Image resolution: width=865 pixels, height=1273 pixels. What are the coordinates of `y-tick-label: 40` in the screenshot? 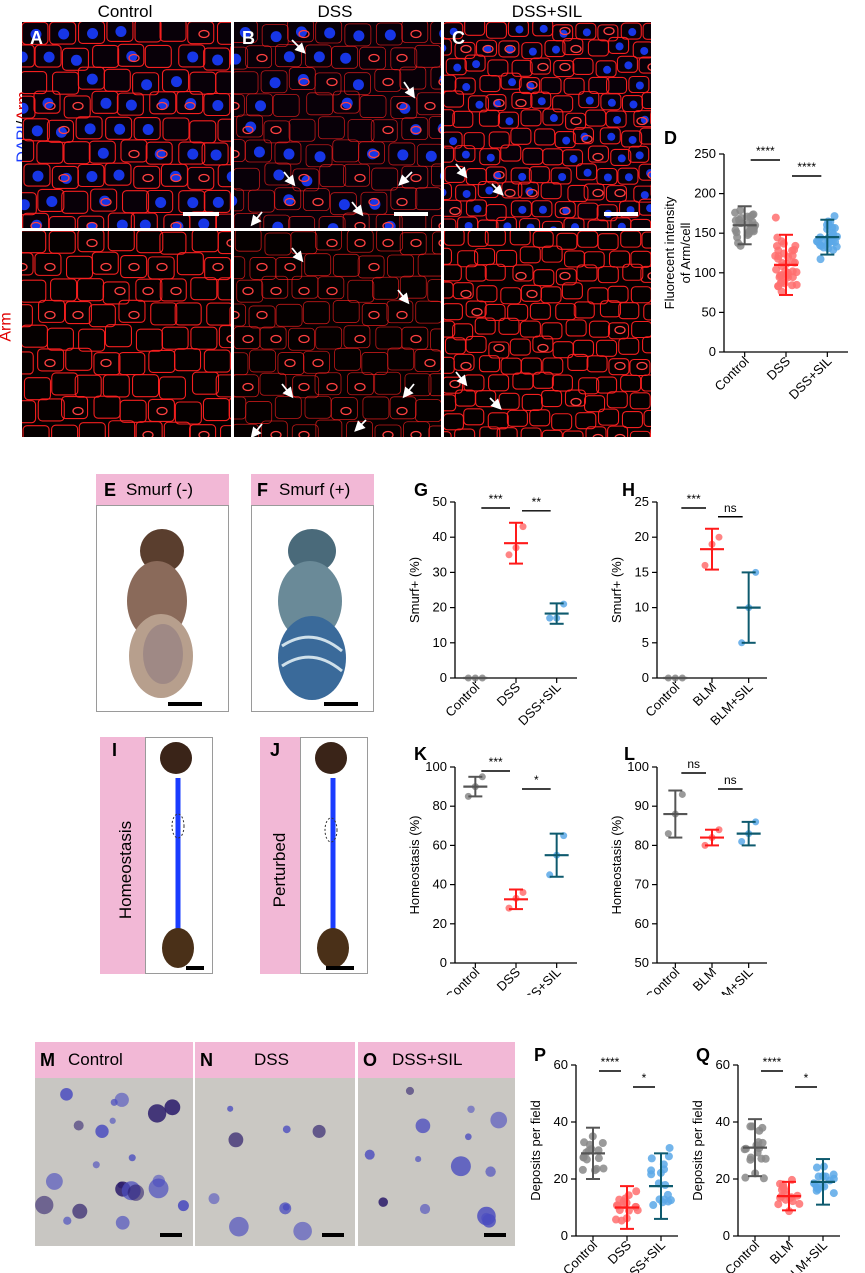 It's located at (723, 1121).